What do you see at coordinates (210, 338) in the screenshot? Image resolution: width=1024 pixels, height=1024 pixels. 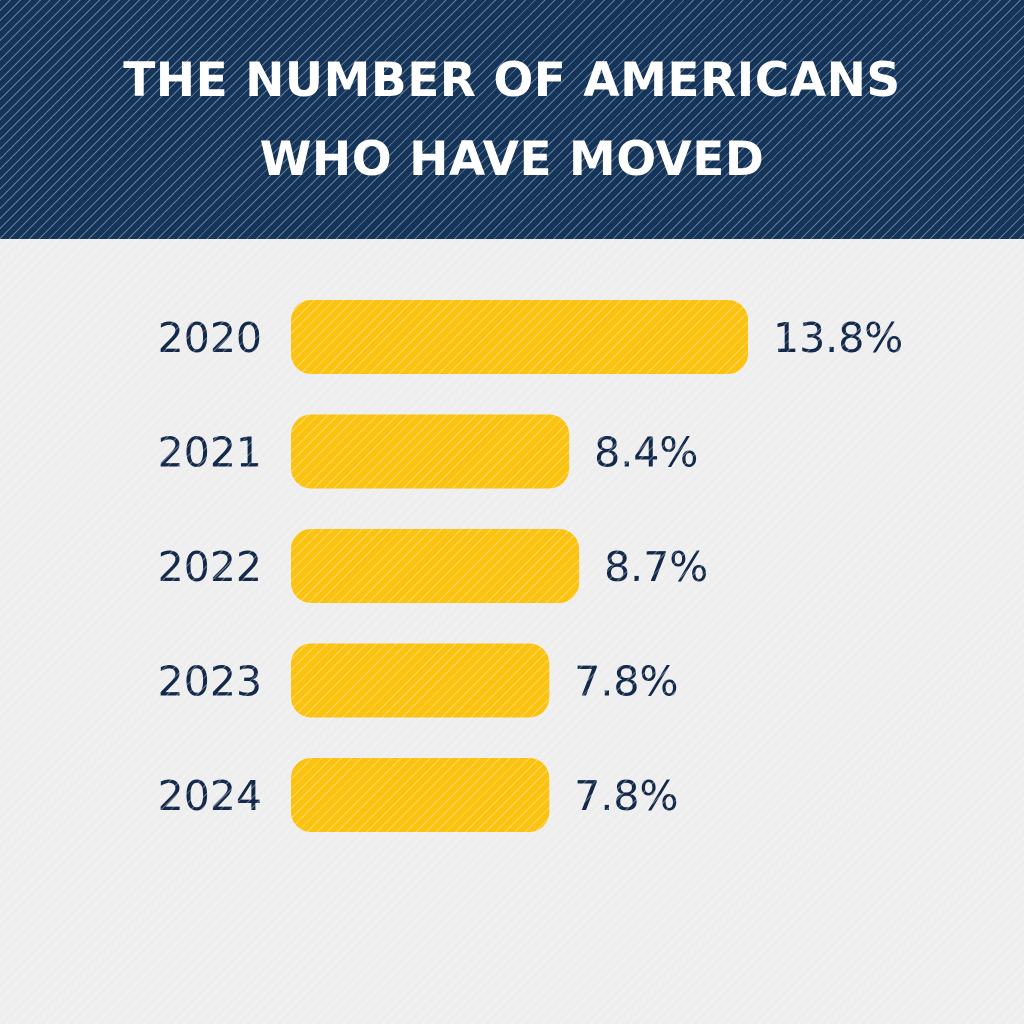 I see `category-label-2020: 2020` at bounding box center [210, 338].